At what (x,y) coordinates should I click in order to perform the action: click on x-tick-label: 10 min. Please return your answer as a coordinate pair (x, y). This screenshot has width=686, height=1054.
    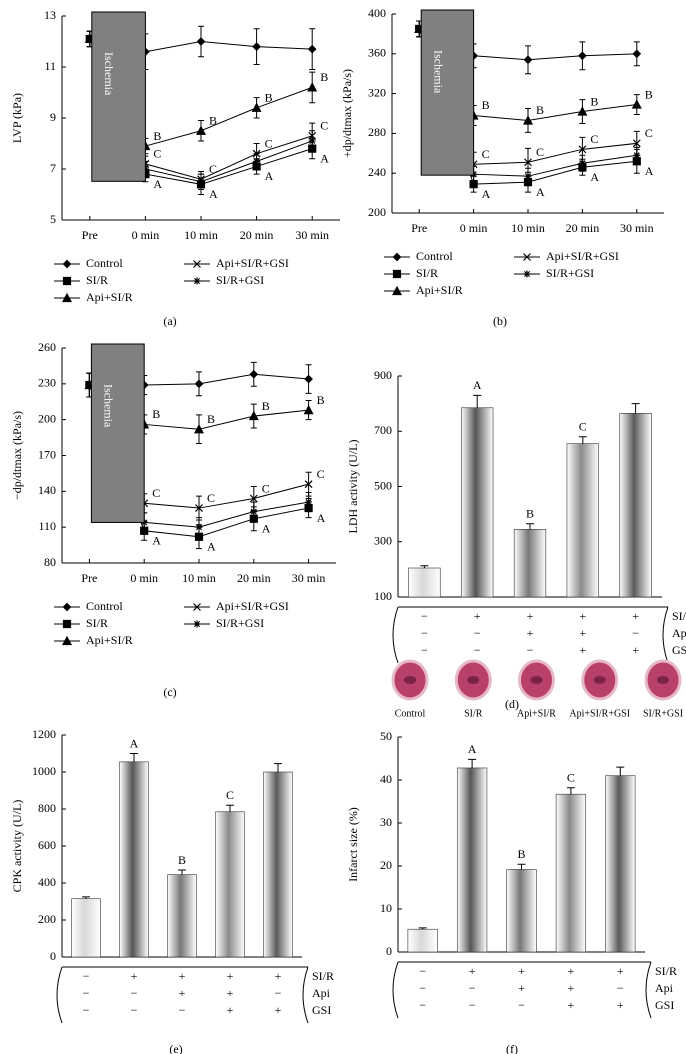
    Looking at the image, I should click on (199, 578).